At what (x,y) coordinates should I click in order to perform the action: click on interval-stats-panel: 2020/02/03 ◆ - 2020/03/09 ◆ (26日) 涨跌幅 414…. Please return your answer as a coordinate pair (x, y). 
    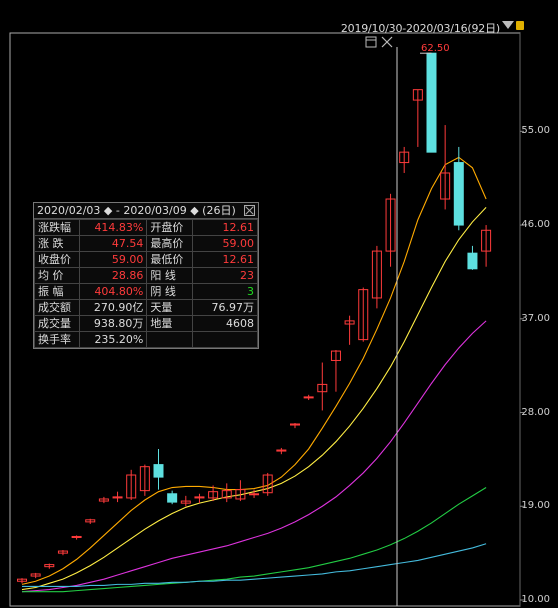
    Looking at the image, I should click on (146, 275).